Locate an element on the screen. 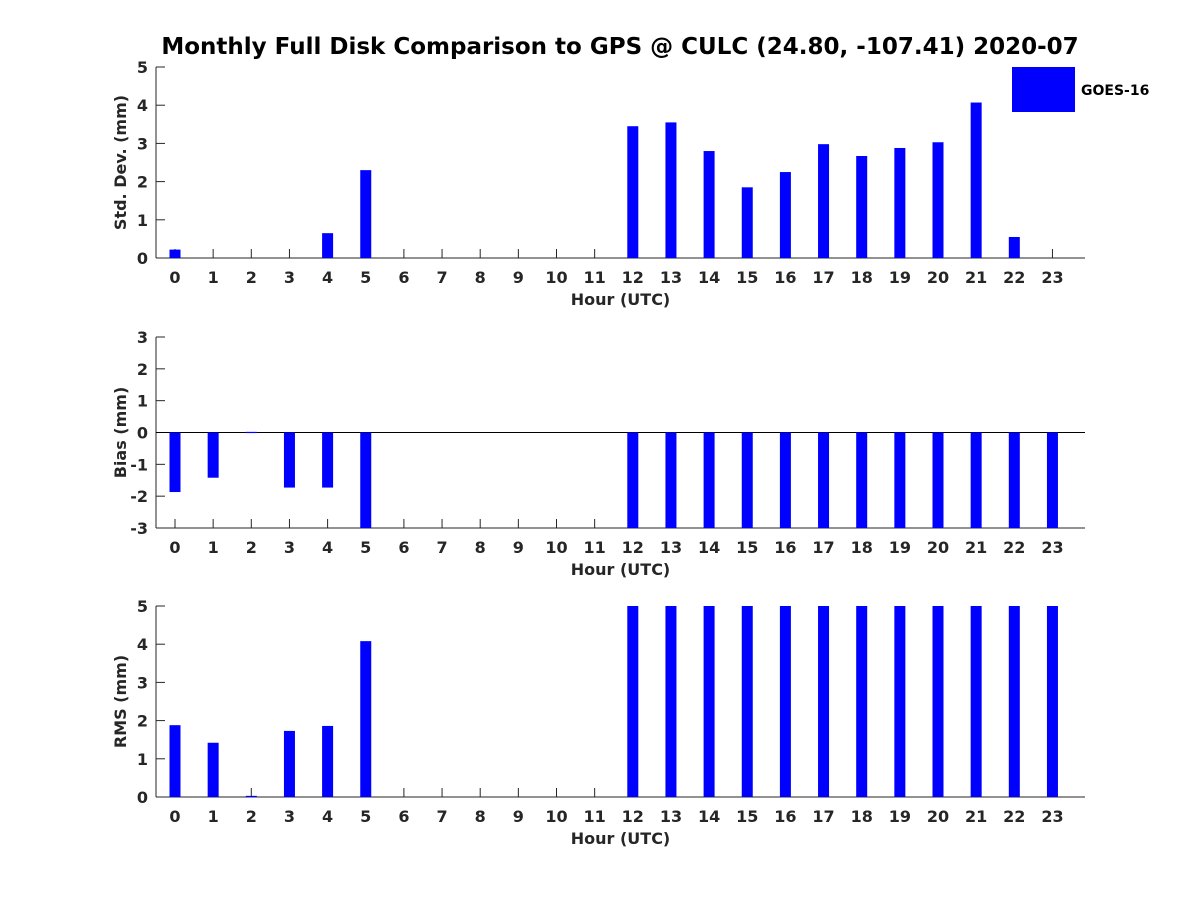 The height and width of the screenshot is (900, 1200). y-tick-label: -1 is located at coordinates (139, 464).